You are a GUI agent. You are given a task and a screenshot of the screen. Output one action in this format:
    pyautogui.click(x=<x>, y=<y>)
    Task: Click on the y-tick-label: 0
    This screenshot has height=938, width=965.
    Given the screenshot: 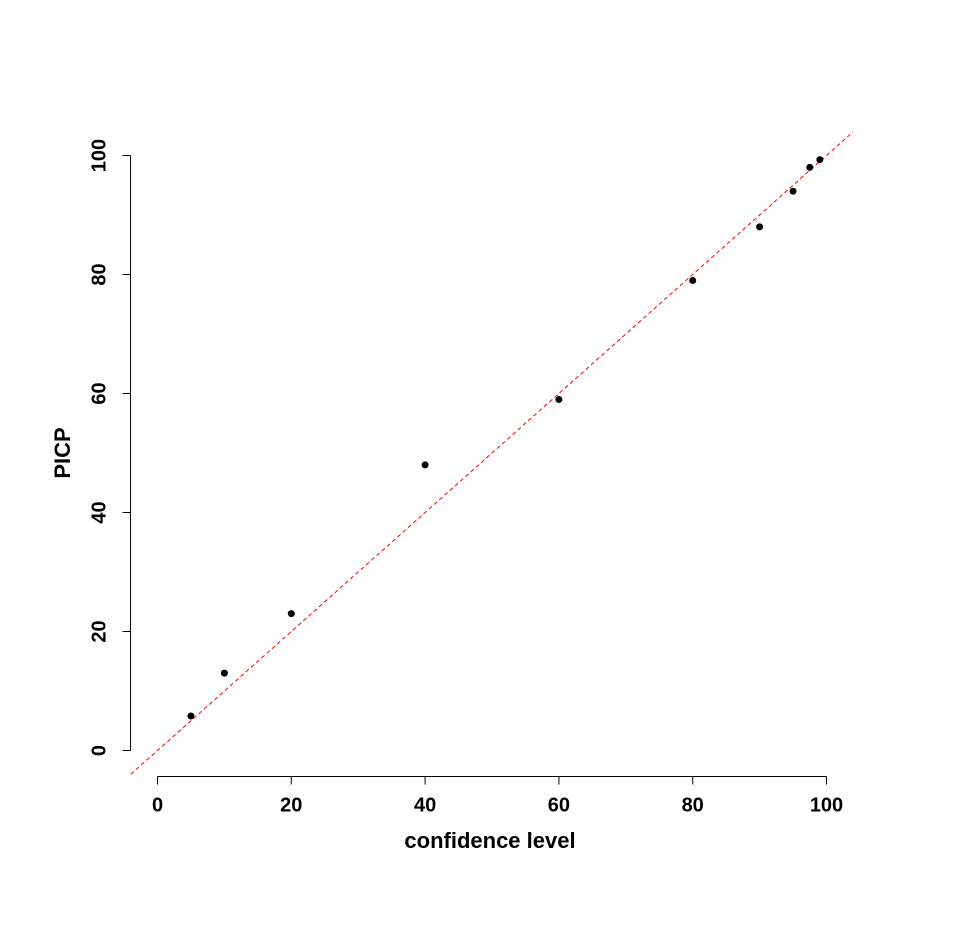 What is the action you would take?
    pyautogui.click(x=100, y=750)
    